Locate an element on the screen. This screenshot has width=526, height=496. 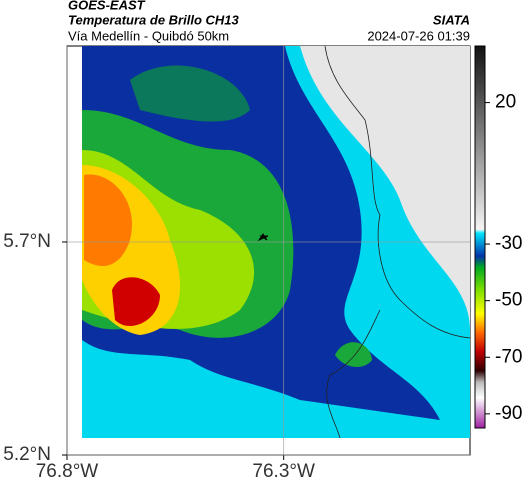
location-star is located at coordinates (263, 237).